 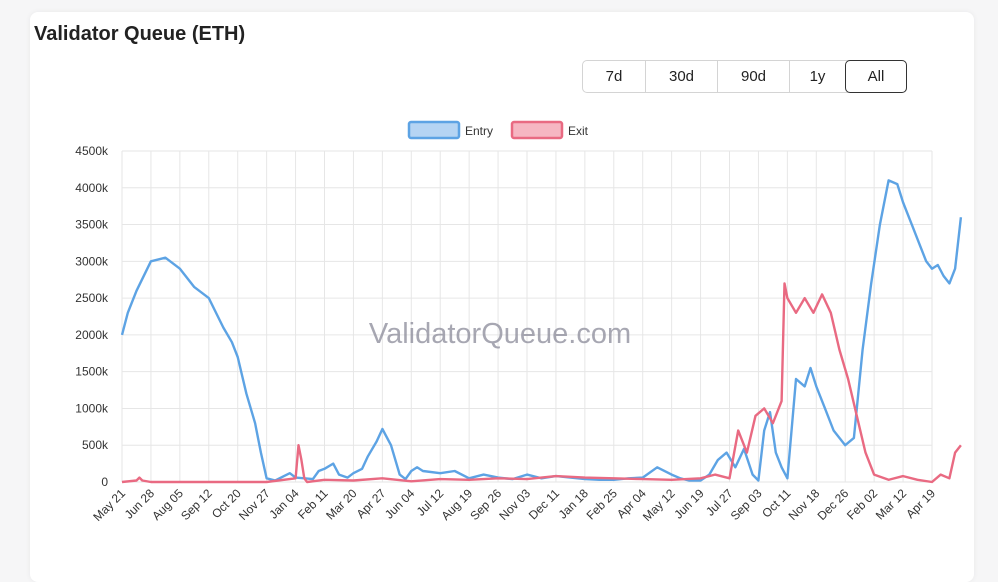 What do you see at coordinates (400, 504) in the screenshot?
I see `x-tick-label: Jun 04` at bounding box center [400, 504].